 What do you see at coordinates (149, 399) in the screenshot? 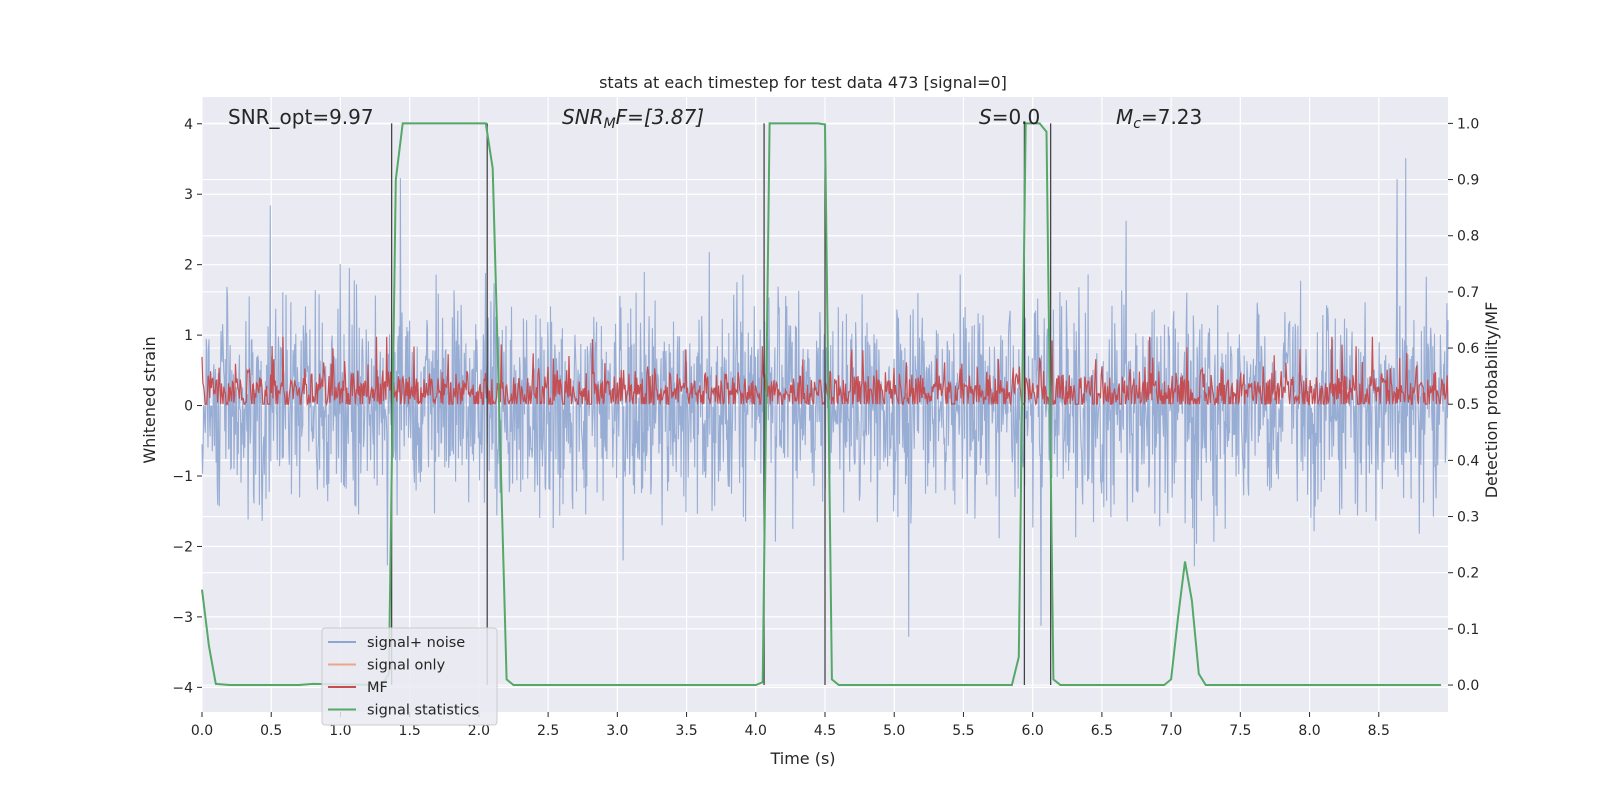
I see `y-axis-label-left: Whitened strain` at bounding box center [149, 399].